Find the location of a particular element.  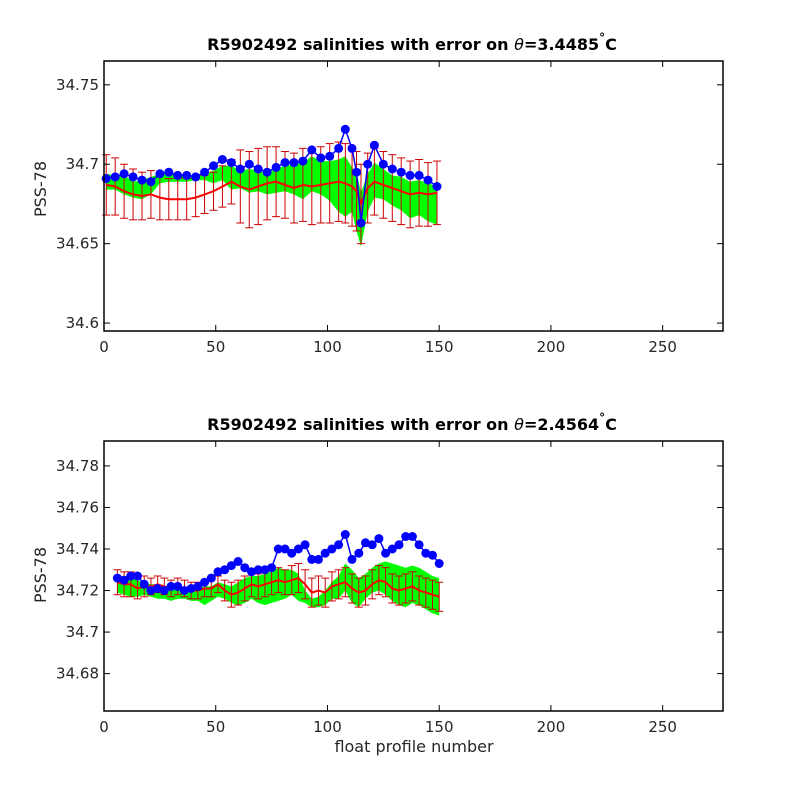

panel-0-x-tick-label: 100 is located at coordinates (327, 347).